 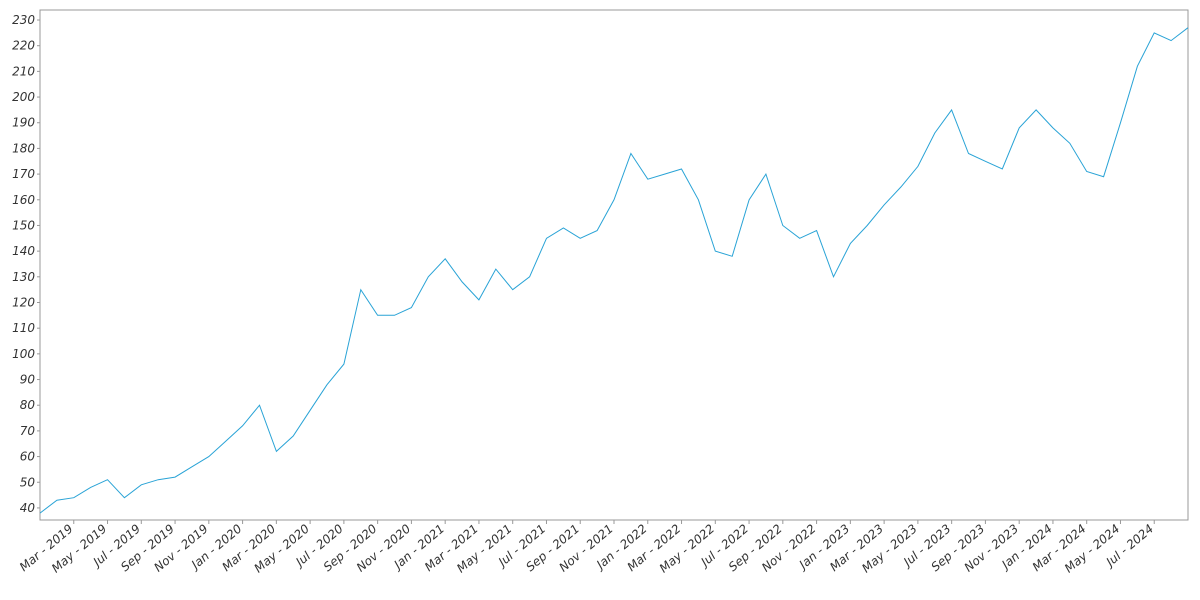 I want to click on y-tick-label: 150, so click(x=23, y=225).